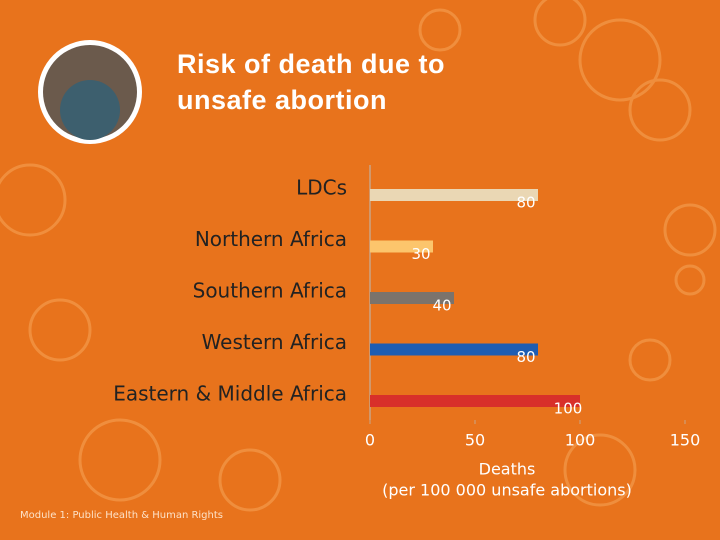 The height and width of the screenshot is (540, 720). I want to click on y-tick-label: Northern Africa, so click(271, 239).